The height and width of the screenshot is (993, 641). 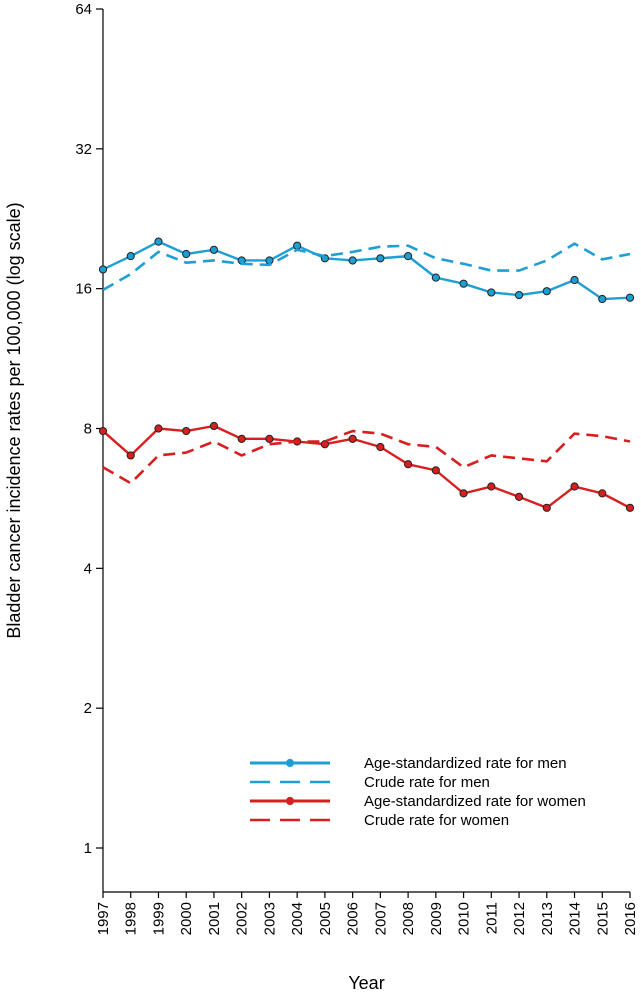 What do you see at coordinates (297, 918) in the screenshot?
I see `x-tick-label: 2004` at bounding box center [297, 918].